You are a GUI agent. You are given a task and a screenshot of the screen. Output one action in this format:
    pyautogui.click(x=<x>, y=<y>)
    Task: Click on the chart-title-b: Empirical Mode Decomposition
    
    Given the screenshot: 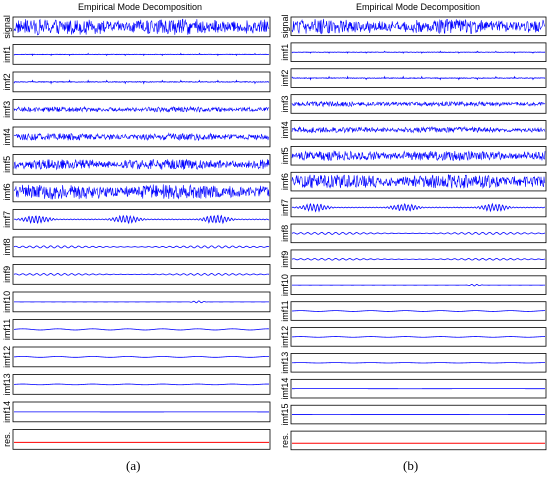 What is the action you would take?
    pyautogui.click(x=418, y=7)
    